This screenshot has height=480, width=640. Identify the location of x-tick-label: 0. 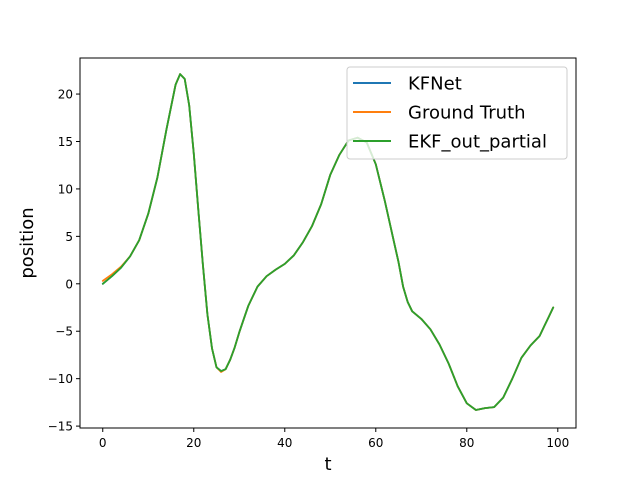
(103, 443).